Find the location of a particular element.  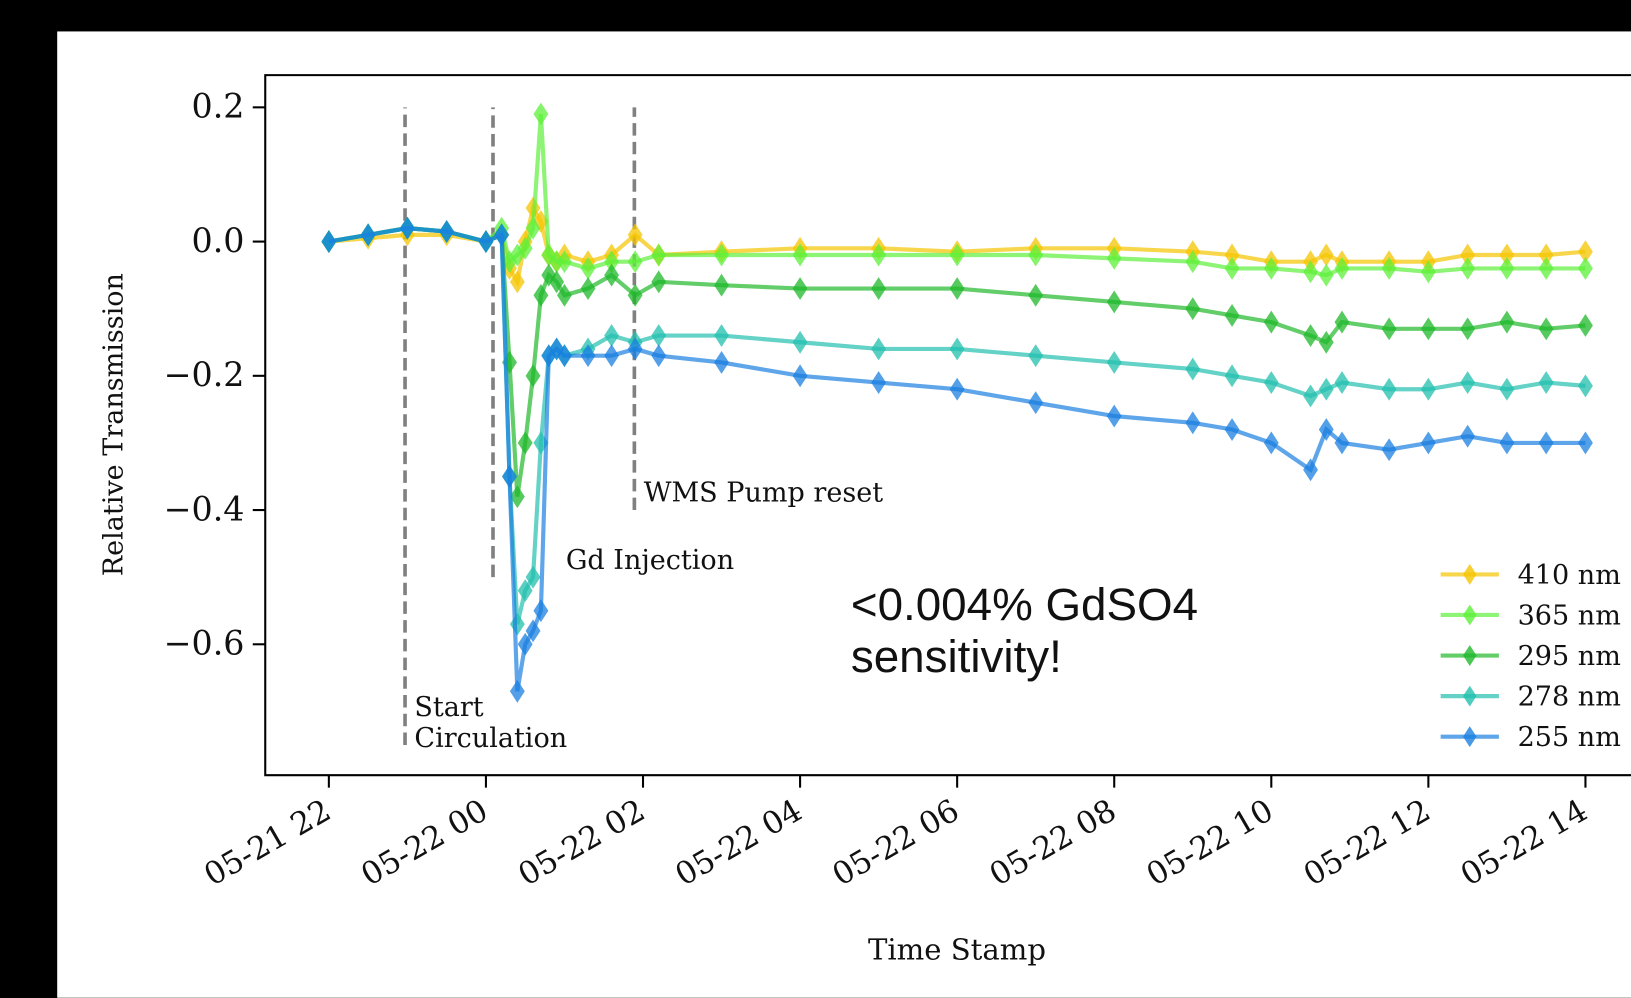

y-tick-label: 0.0 is located at coordinates (218, 240).